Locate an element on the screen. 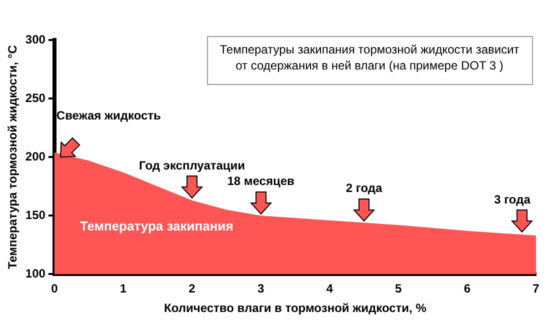 The height and width of the screenshot is (320, 550). annotation: Год эксплуатации is located at coordinates (192, 165).